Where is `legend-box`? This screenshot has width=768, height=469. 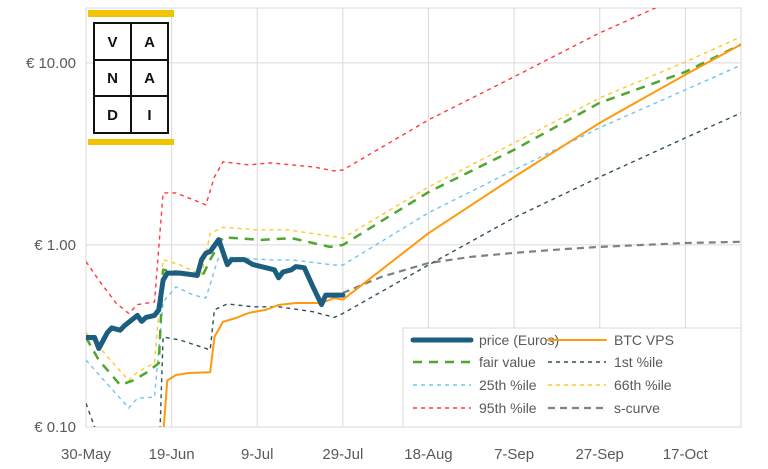
legend-box is located at coordinates (572, 377).